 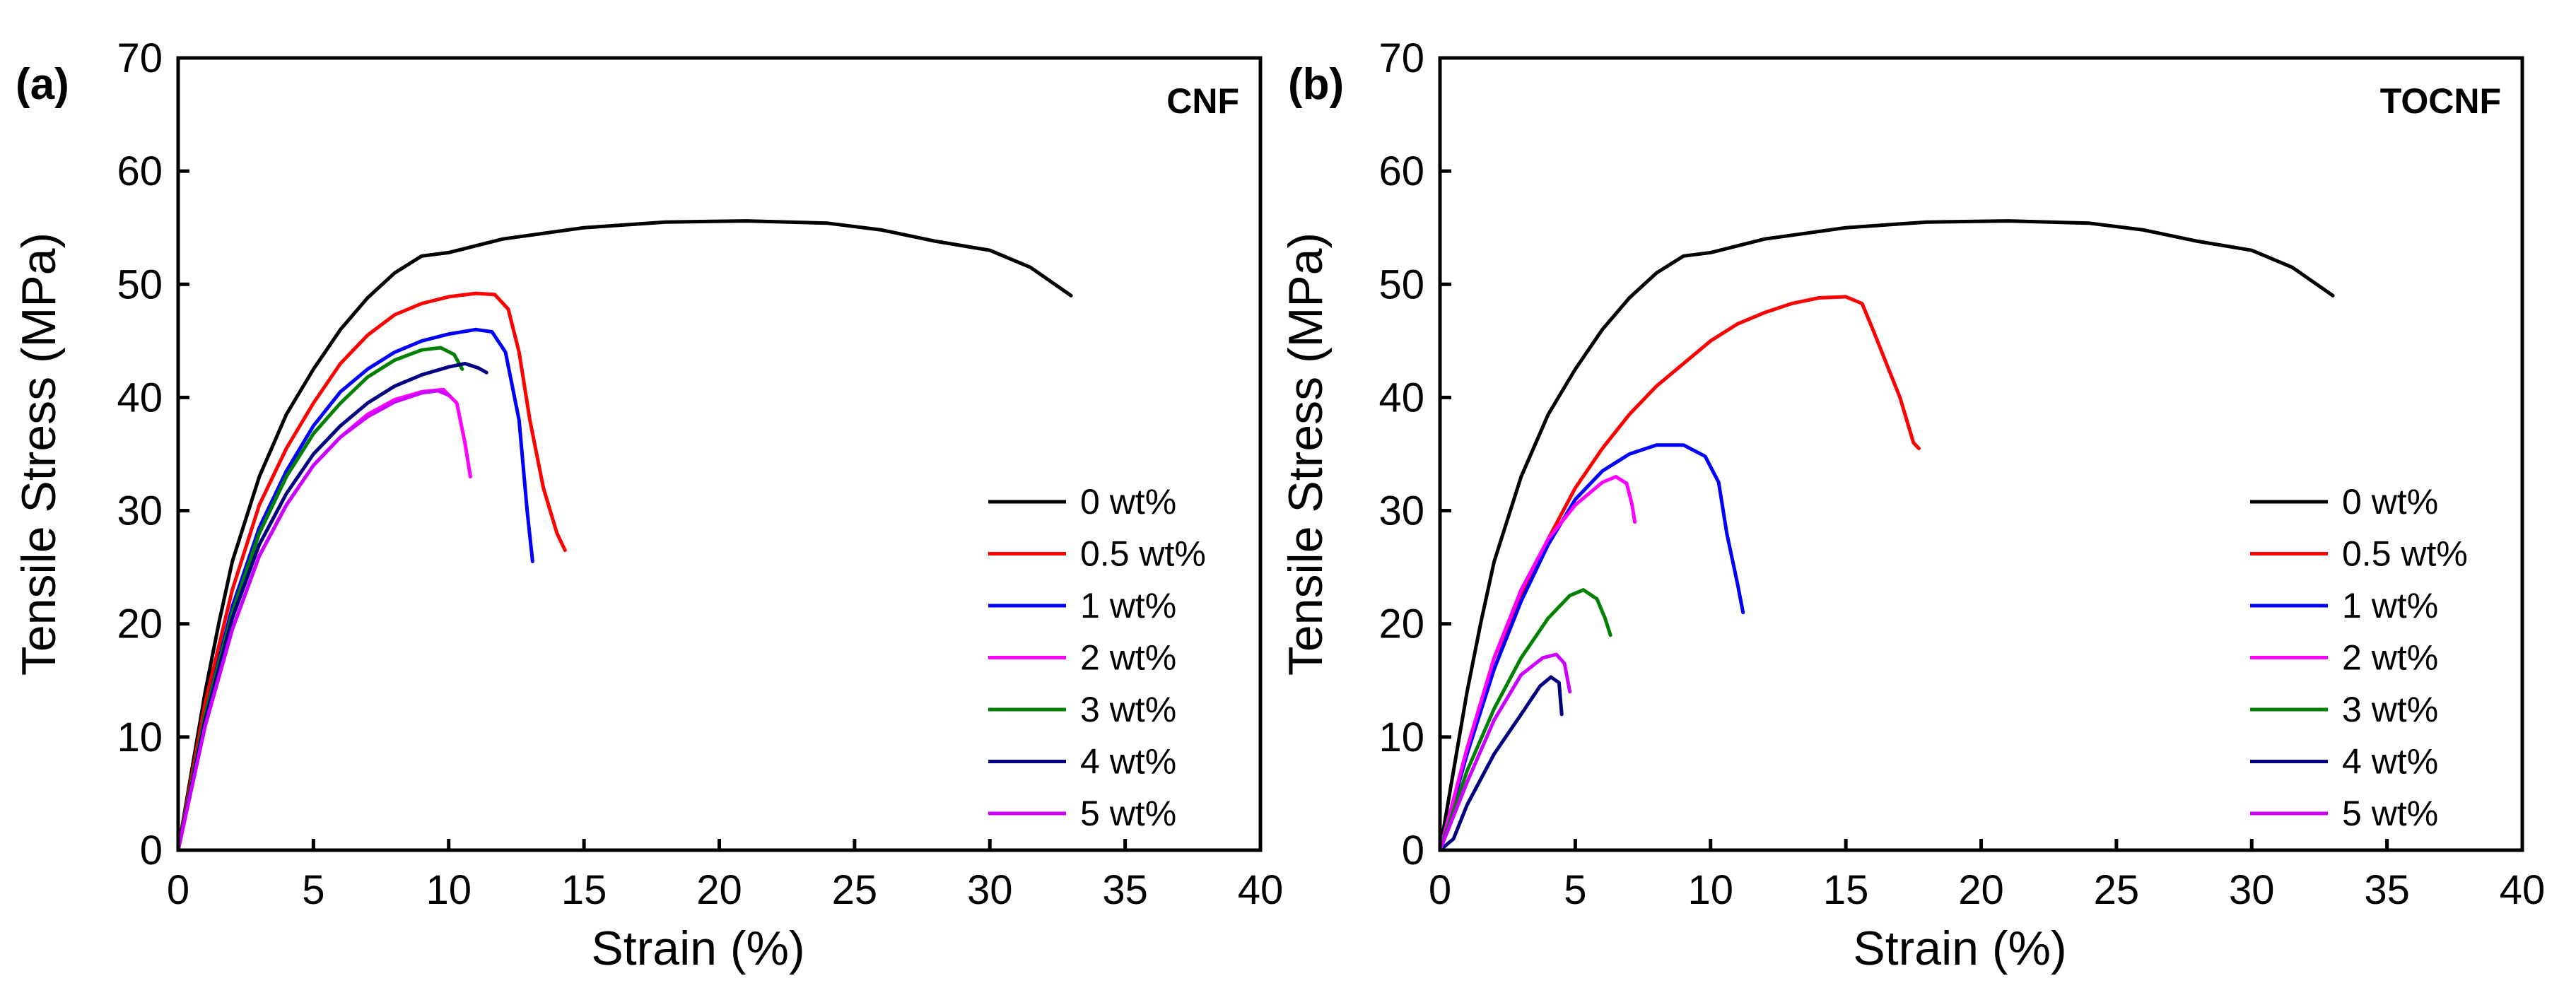 What do you see at coordinates (43, 85) in the screenshot?
I see `panel-label: (a)` at bounding box center [43, 85].